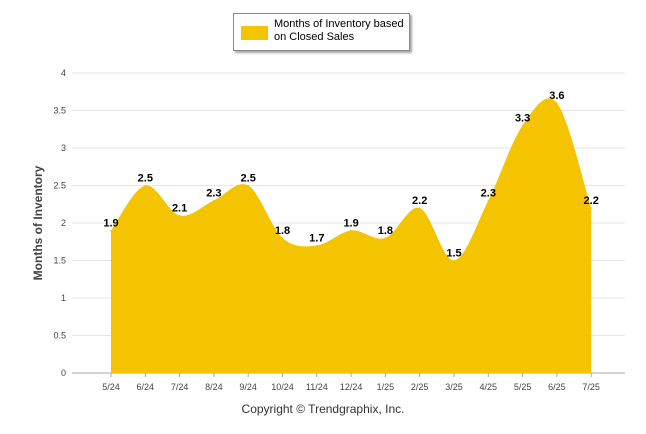 Image resolution: width=646 pixels, height=434 pixels. Describe the element at coordinates (248, 387) in the screenshot. I see `x-tick-label: 9/24` at that location.